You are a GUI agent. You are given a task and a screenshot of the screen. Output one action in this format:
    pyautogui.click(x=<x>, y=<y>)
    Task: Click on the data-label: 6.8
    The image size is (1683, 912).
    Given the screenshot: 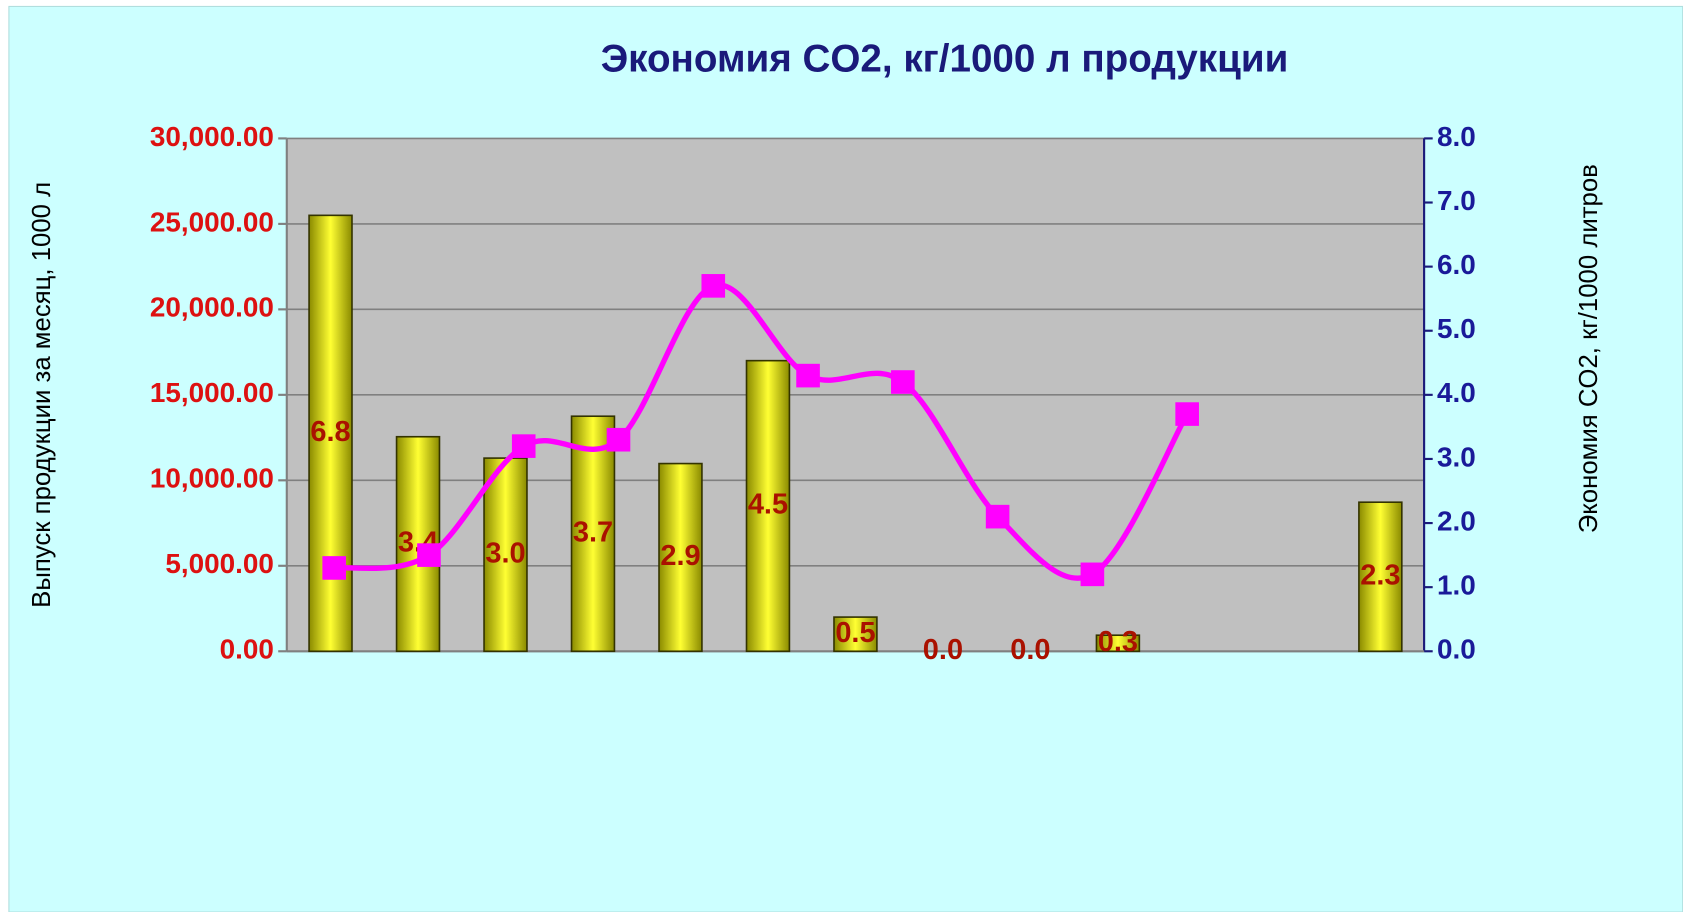 What is the action you would take?
    pyautogui.click(x=330, y=432)
    